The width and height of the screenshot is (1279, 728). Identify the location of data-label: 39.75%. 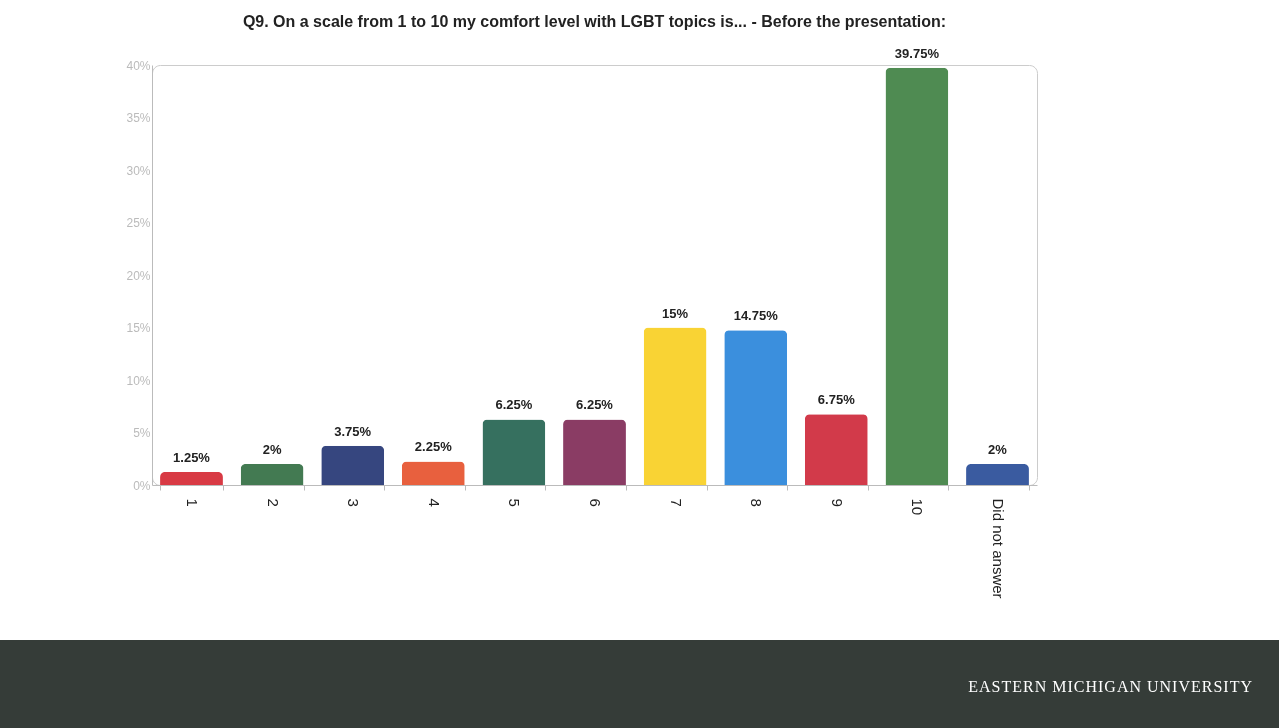
(917, 53).